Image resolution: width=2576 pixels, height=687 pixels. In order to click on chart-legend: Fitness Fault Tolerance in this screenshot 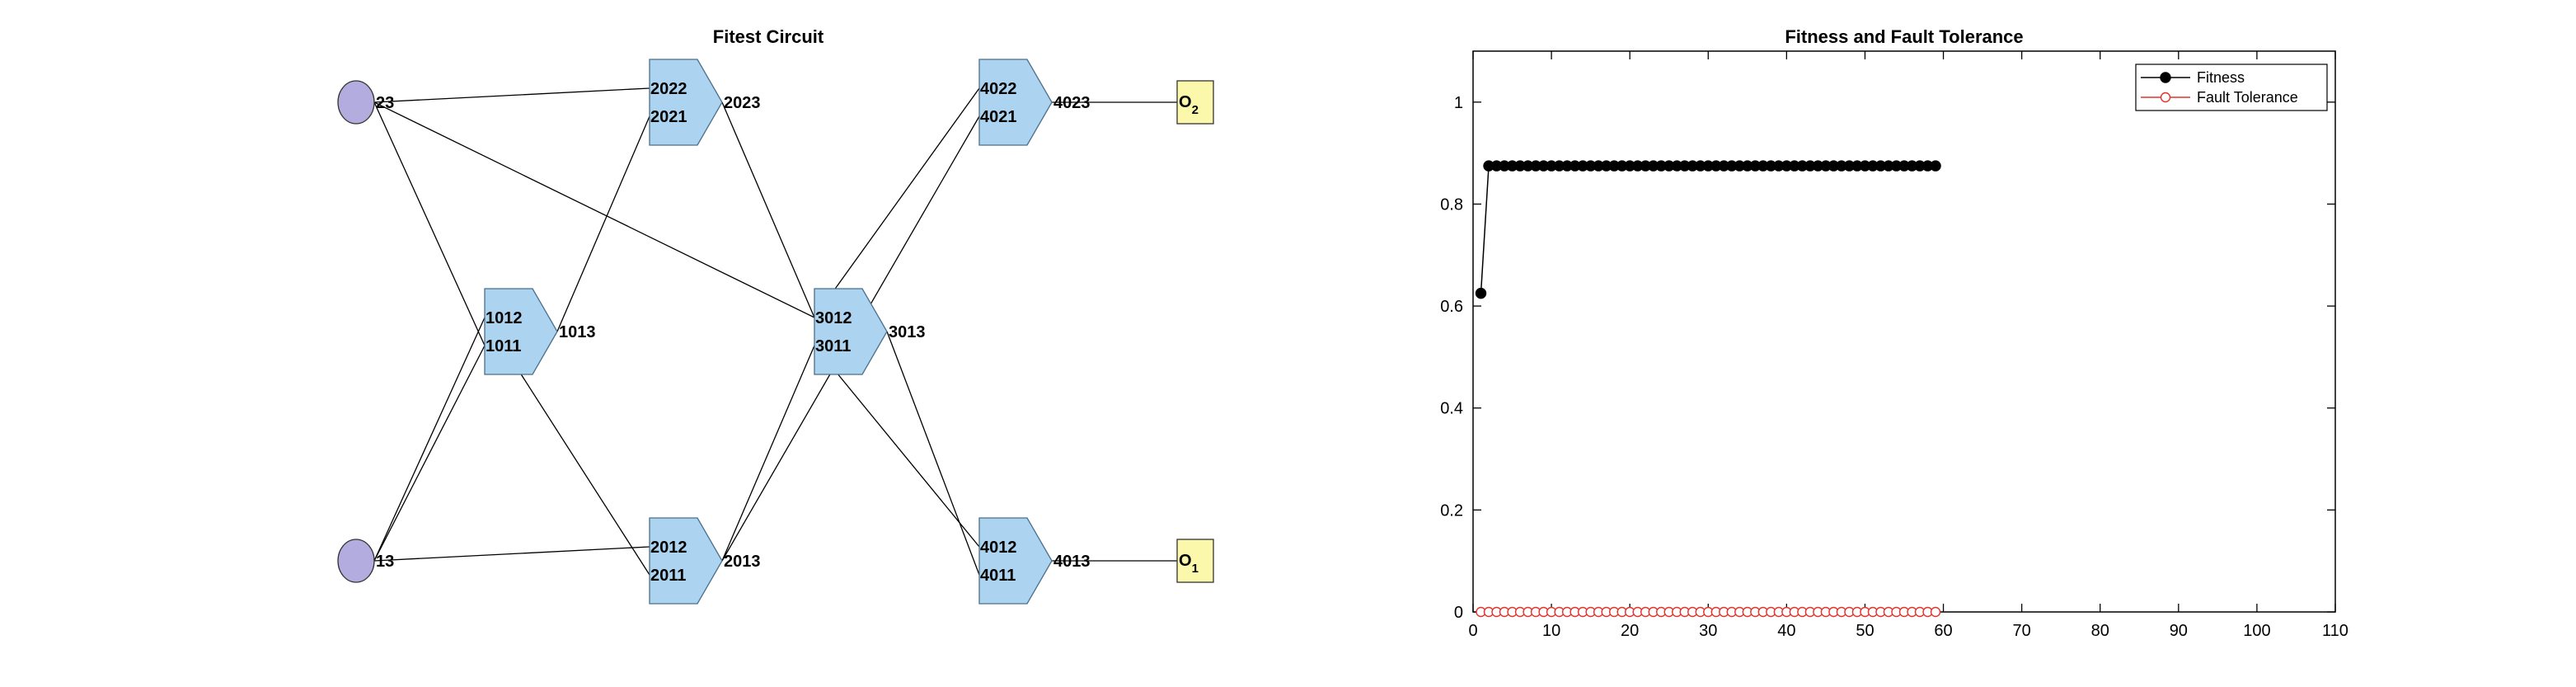, I will do `click(2232, 87)`.